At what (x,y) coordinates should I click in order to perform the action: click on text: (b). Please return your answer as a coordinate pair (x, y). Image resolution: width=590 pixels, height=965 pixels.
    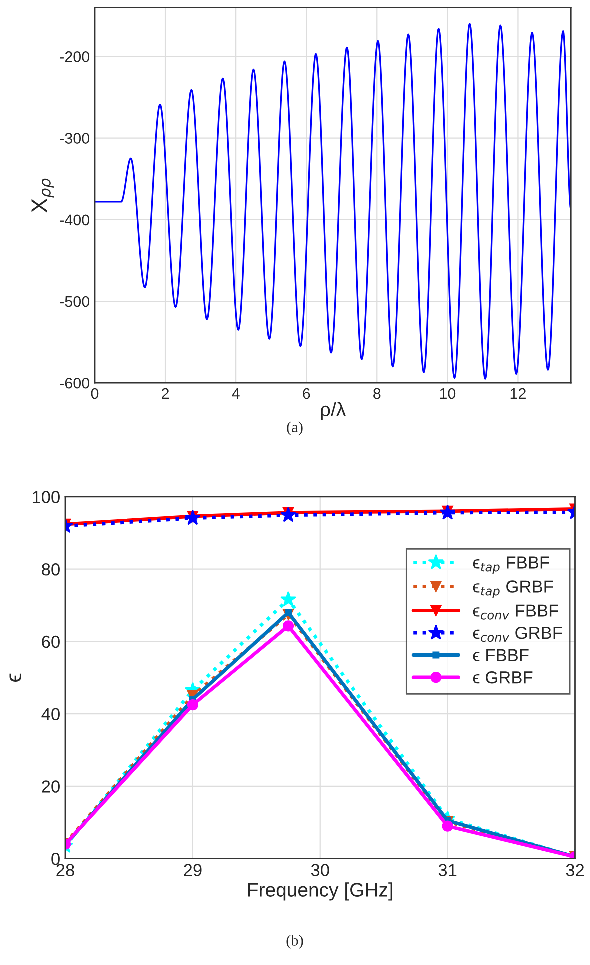
    Looking at the image, I should click on (295, 942).